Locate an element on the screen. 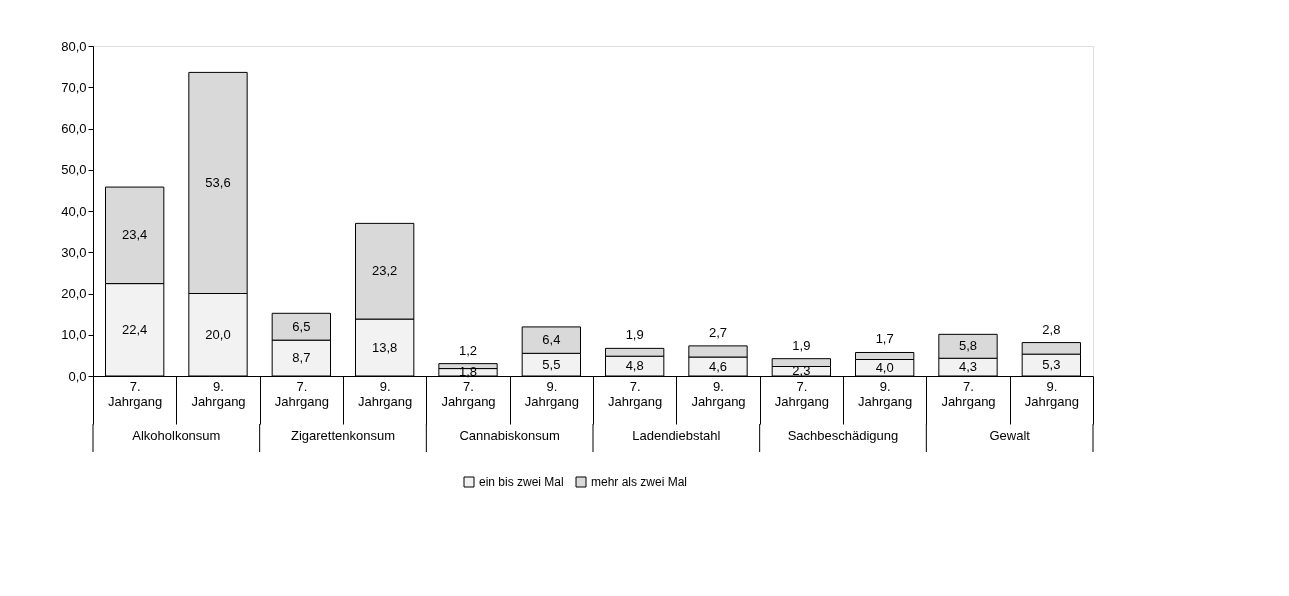 The image size is (1289, 596). y-tick-label: 60,0 is located at coordinates (74, 128).